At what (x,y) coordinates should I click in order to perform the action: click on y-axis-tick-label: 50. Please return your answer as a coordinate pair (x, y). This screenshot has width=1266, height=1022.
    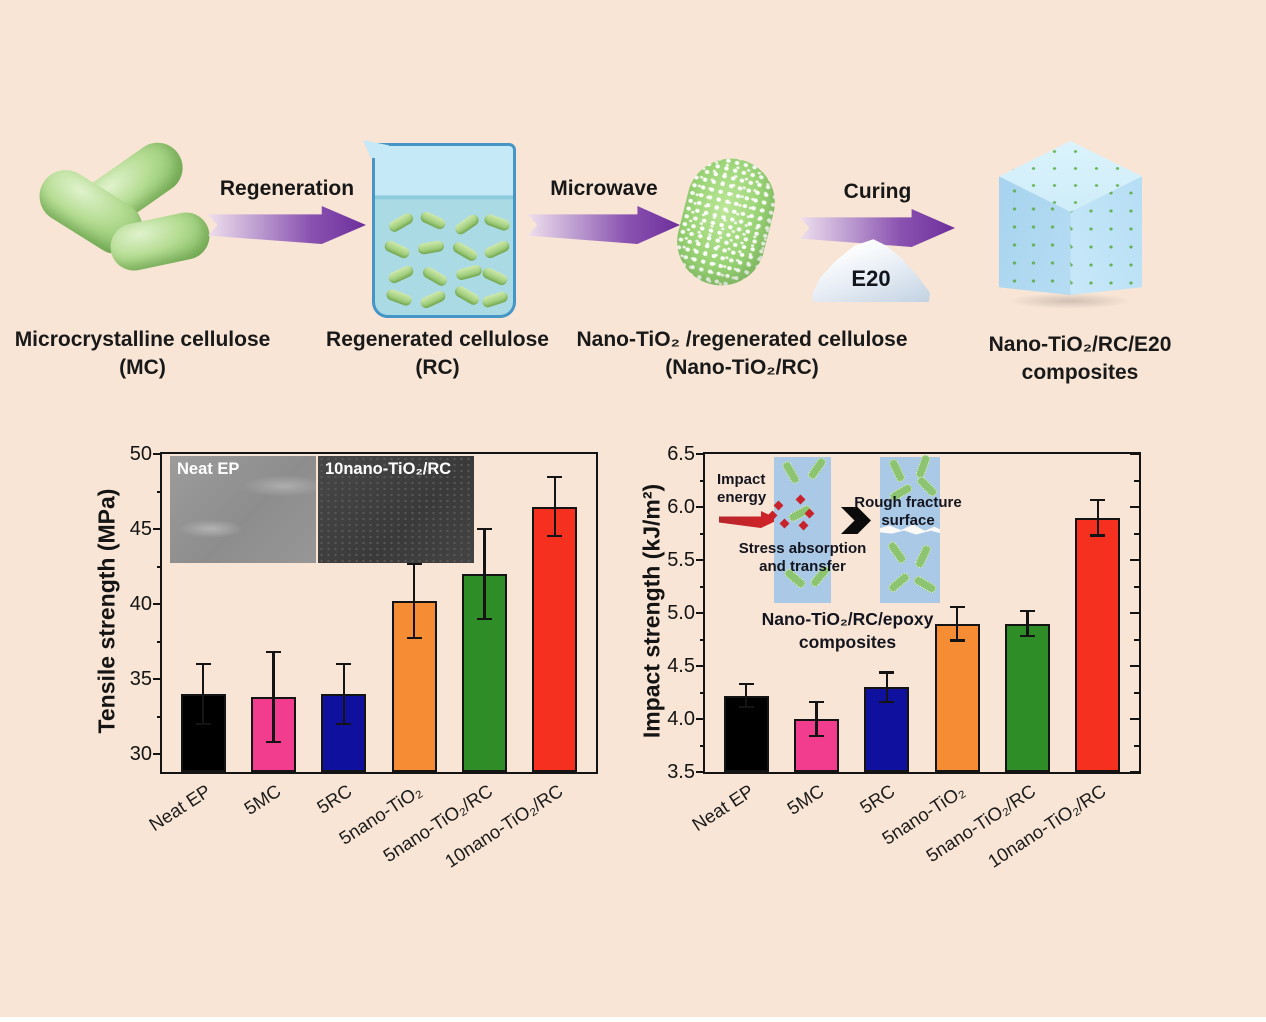
    Looking at the image, I should click on (140, 454).